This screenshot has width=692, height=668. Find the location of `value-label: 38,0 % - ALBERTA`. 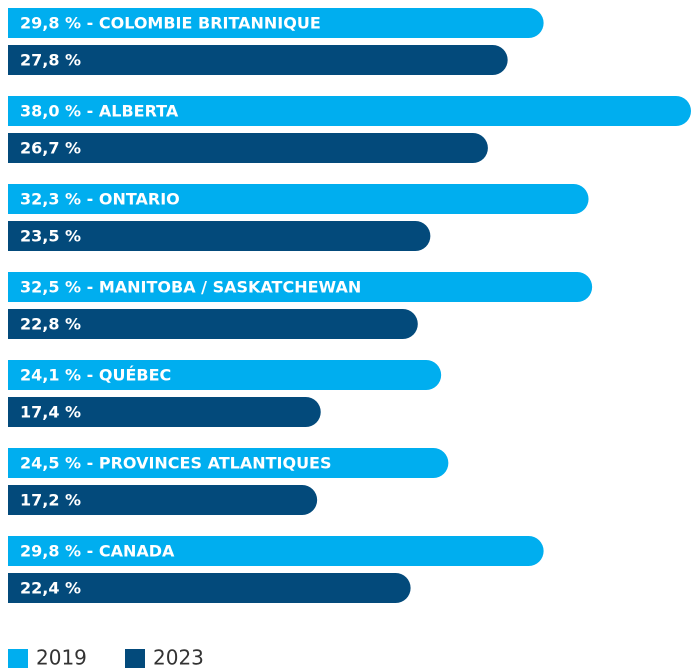

value-label: 38,0 % - ALBERTA is located at coordinates (99, 111).